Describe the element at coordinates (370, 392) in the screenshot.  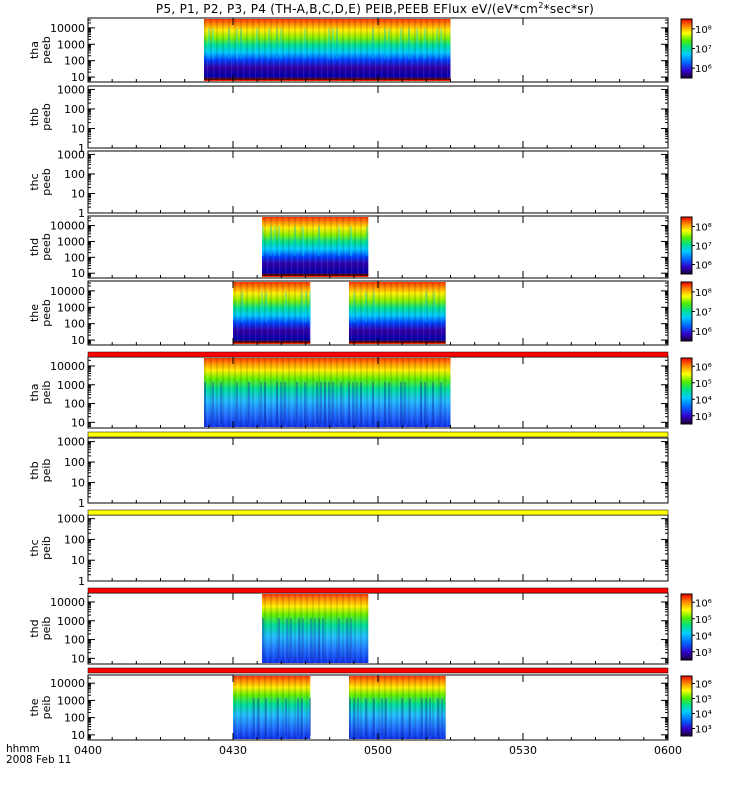
I see `panel-tha-peib: 10 100 1000 10000 tha peib 10³ 10⁴ 10⁵ 10⁶` at that location.